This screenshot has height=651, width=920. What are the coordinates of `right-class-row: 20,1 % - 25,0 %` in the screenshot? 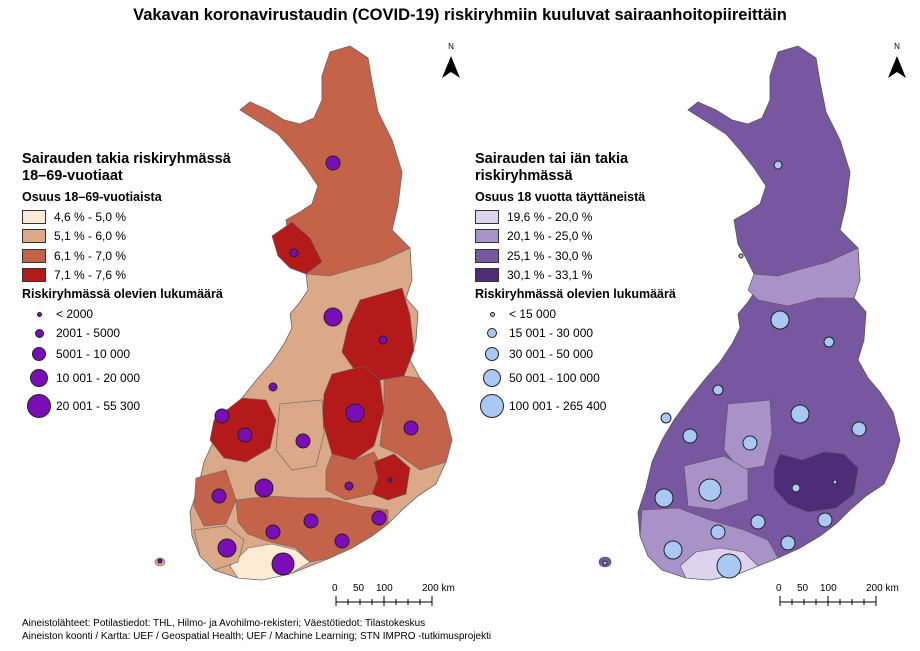 It's located at (575, 237).